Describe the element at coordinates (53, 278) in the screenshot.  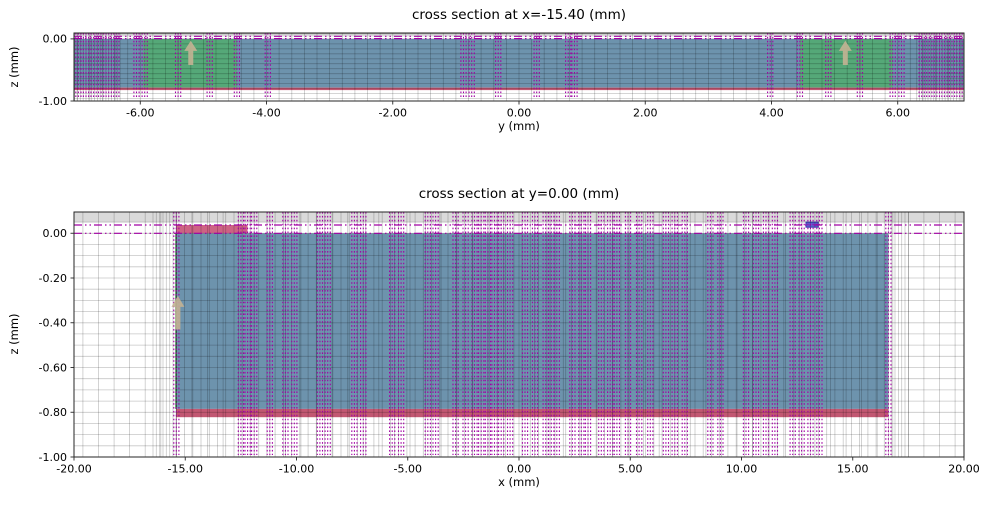
I see `y-tick-label: -0.20` at that location.